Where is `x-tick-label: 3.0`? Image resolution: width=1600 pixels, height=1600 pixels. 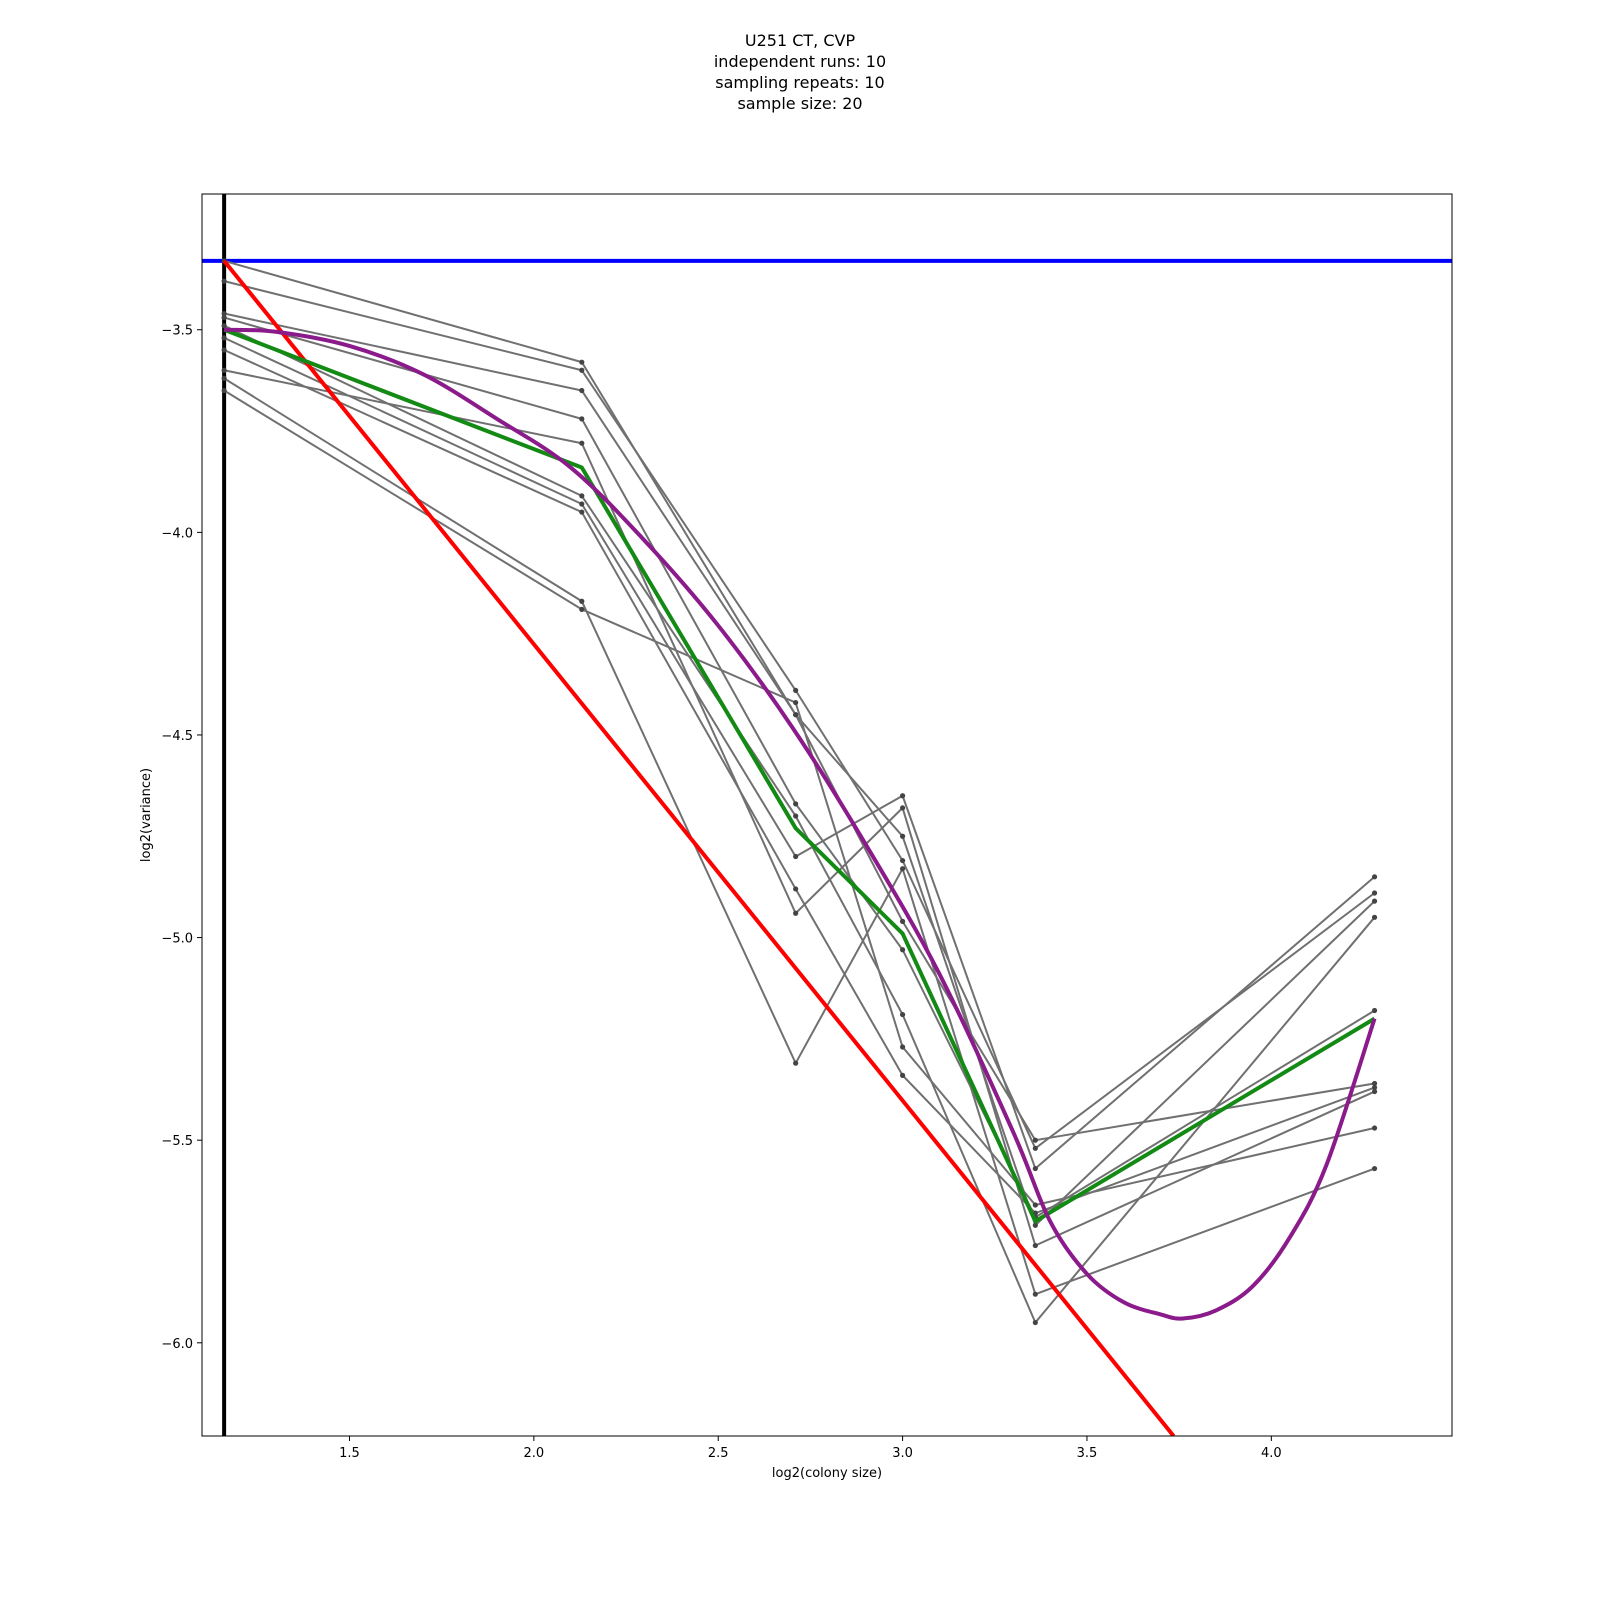
x-tick-label: 3.0 is located at coordinates (902, 1453).